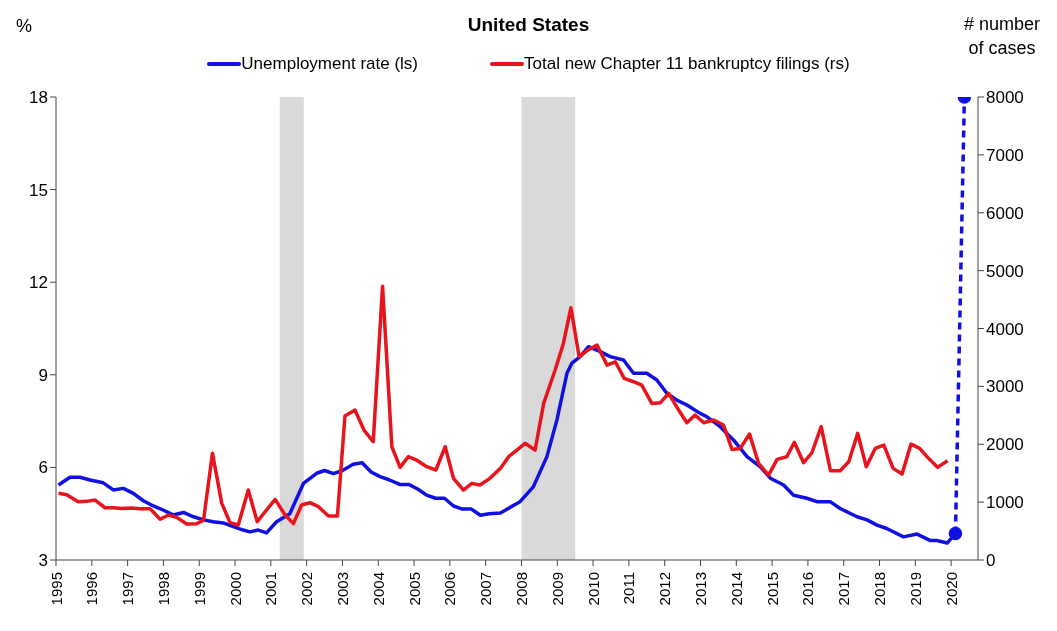 The height and width of the screenshot is (631, 1057). What do you see at coordinates (92, 589) in the screenshot?
I see `x-tick-label: 1996` at bounding box center [92, 589].